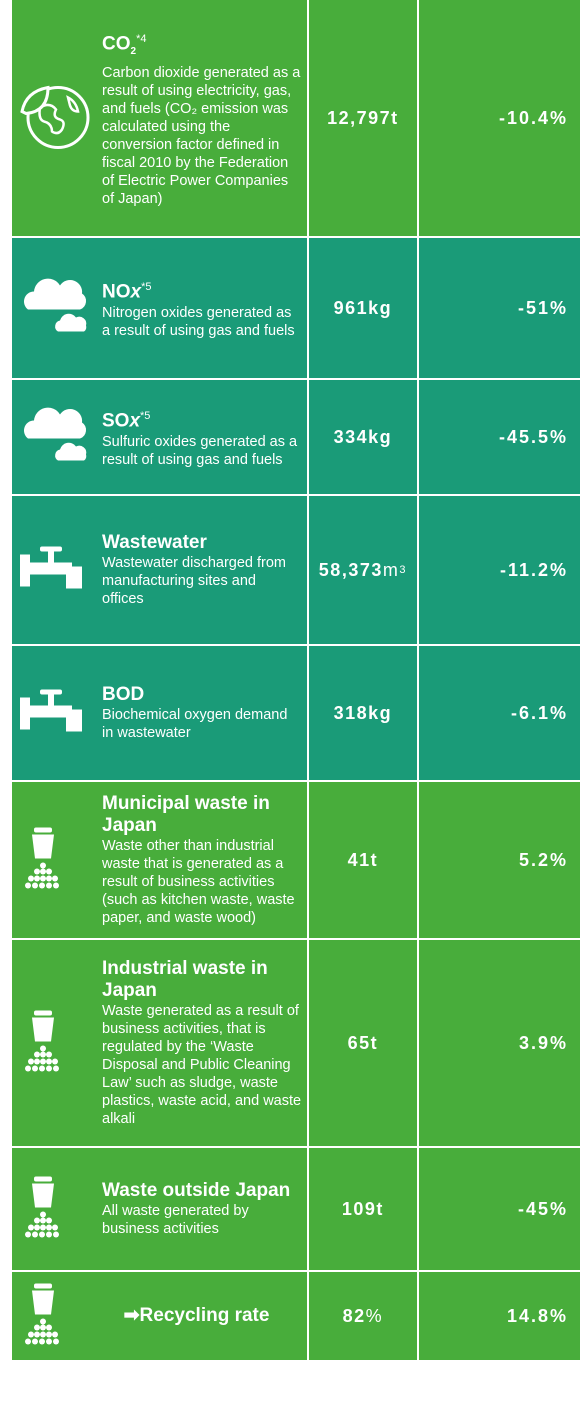 This screenshot has height=1402, width=580. Describe the element at coordinates (201, 289) in the screenshot. I see `item-title: NOx*5` at that location.